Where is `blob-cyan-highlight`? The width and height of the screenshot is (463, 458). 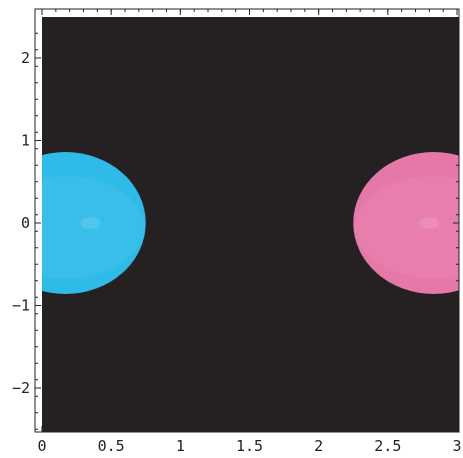 blob-cyan-highlight is located at coordinates (90, 223).